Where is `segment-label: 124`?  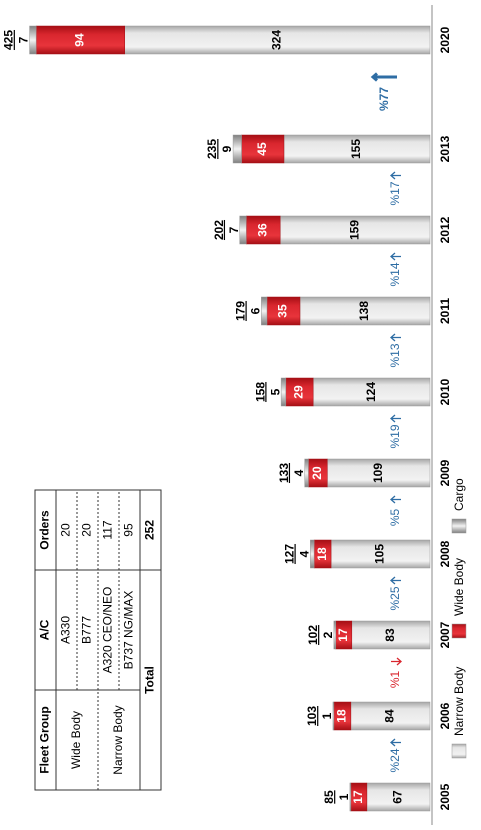
segment-label: 124 is located at coordinates (371, 392).